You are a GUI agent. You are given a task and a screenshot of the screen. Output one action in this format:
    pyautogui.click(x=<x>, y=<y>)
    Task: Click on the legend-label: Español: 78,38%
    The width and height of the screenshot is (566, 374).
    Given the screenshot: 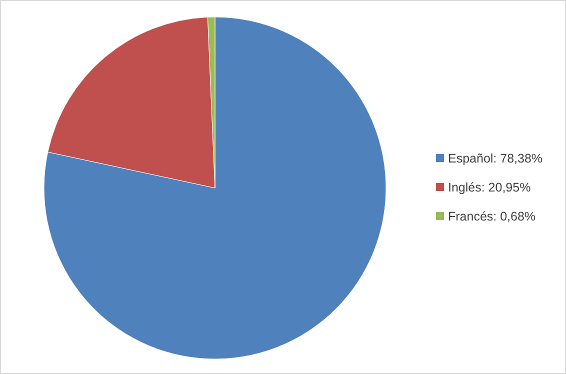 What is the action you would take?
    pyautogui.click(x=495, y=158)
    